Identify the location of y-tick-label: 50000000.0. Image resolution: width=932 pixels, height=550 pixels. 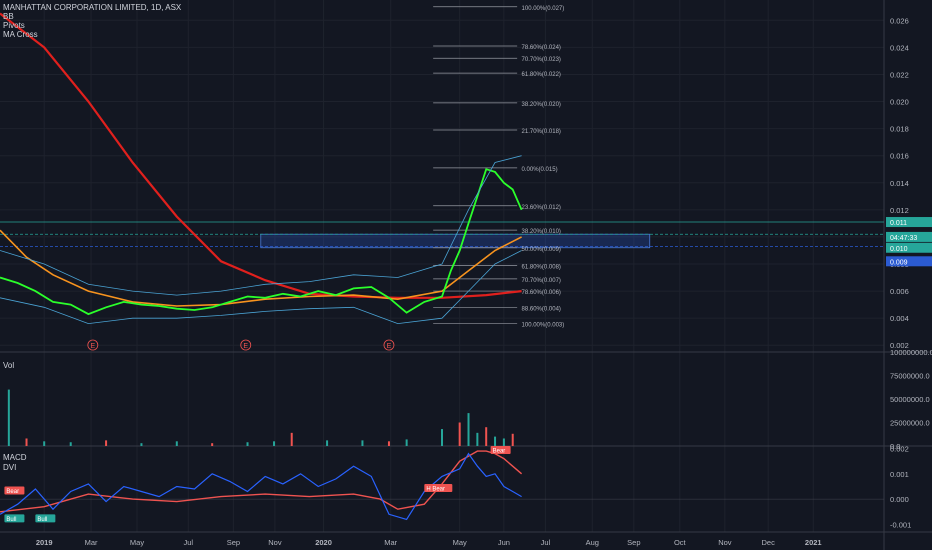
(910, 399).